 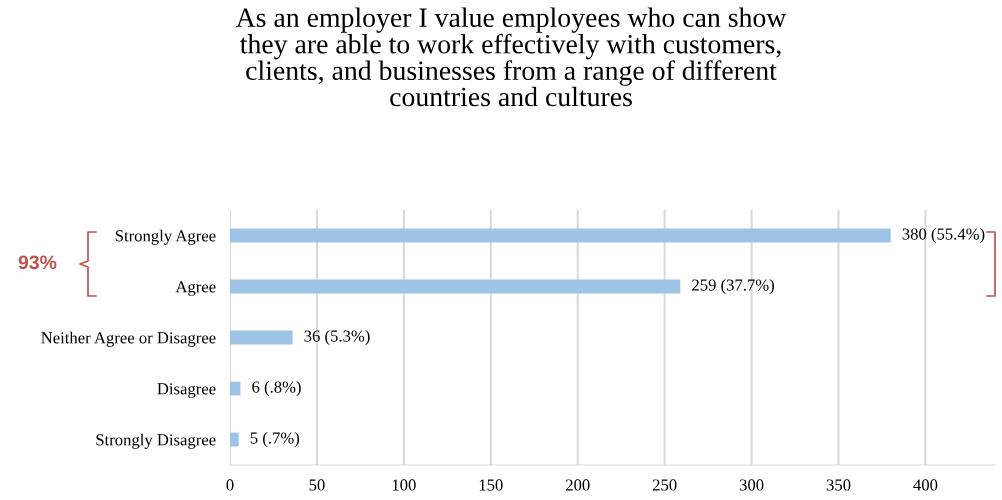 What do you see at coordinates (733, 286) in the screenshot?
I see `data-label: 259 (37.7%)` at bounding box center [733, 286].